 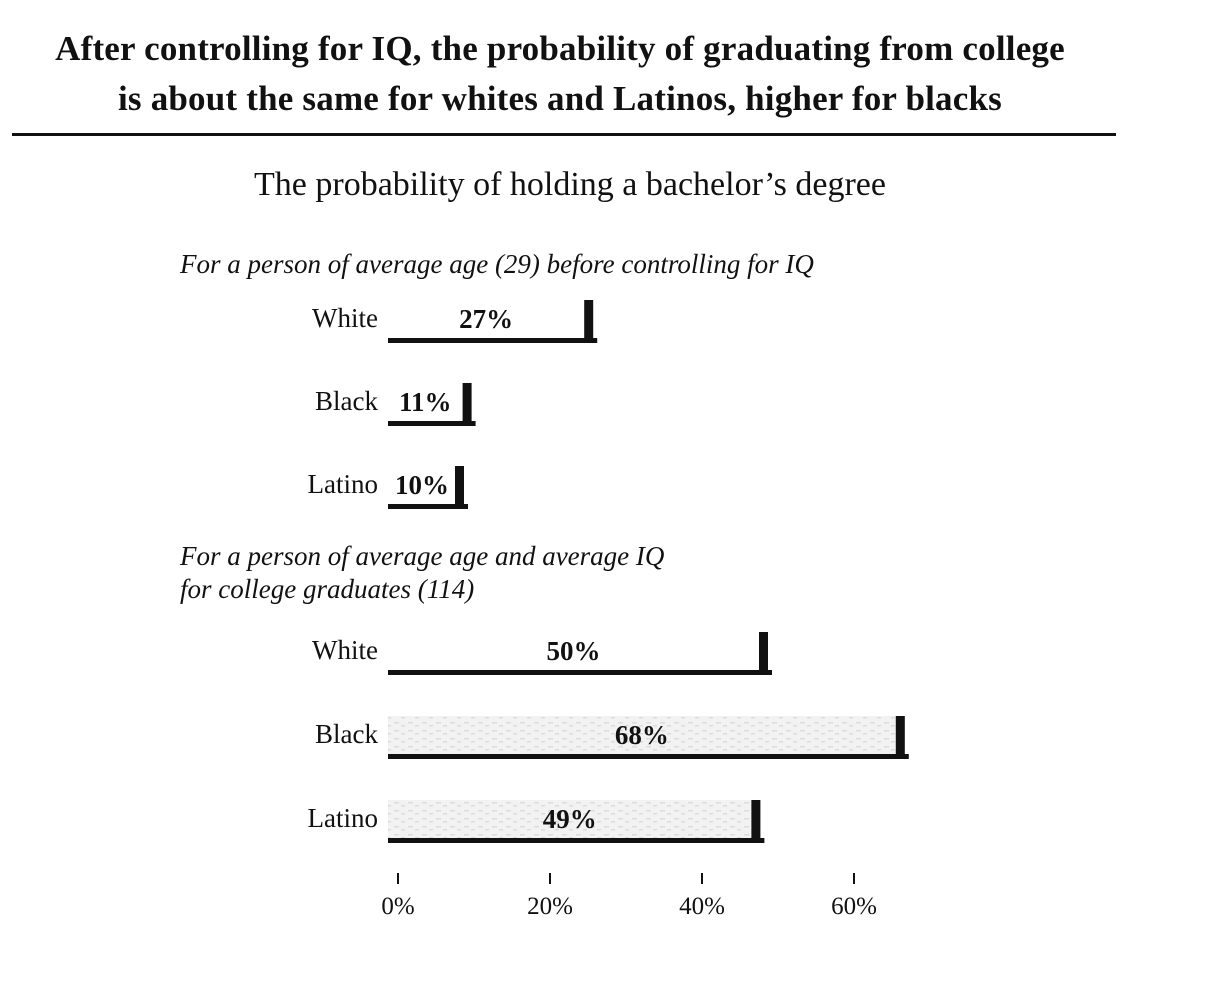 What do you see at coordinates (346, 401) in the screenshot?
I see `panel-1-black-label: Black` at bounding box center [346, 401].